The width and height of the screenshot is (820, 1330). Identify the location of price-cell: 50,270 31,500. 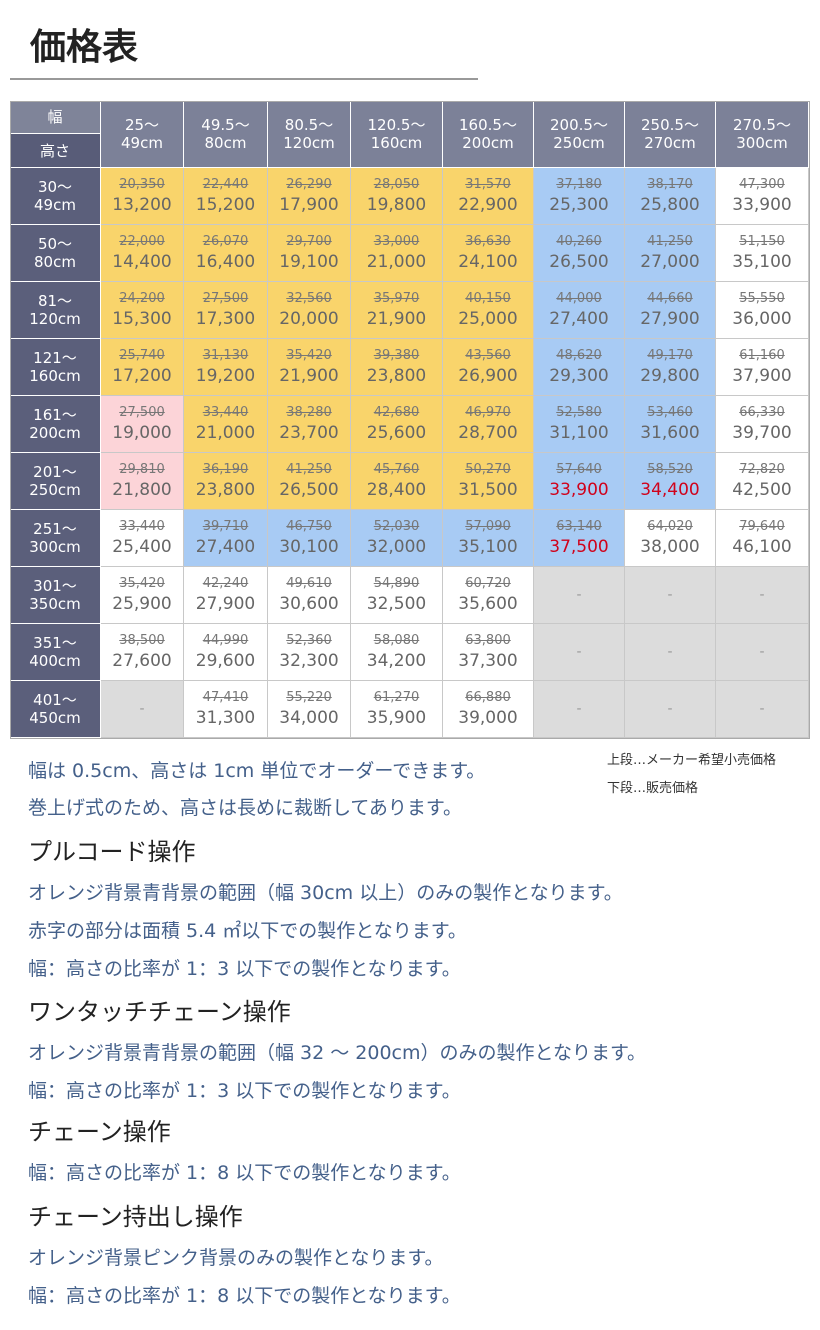
(488, 481).